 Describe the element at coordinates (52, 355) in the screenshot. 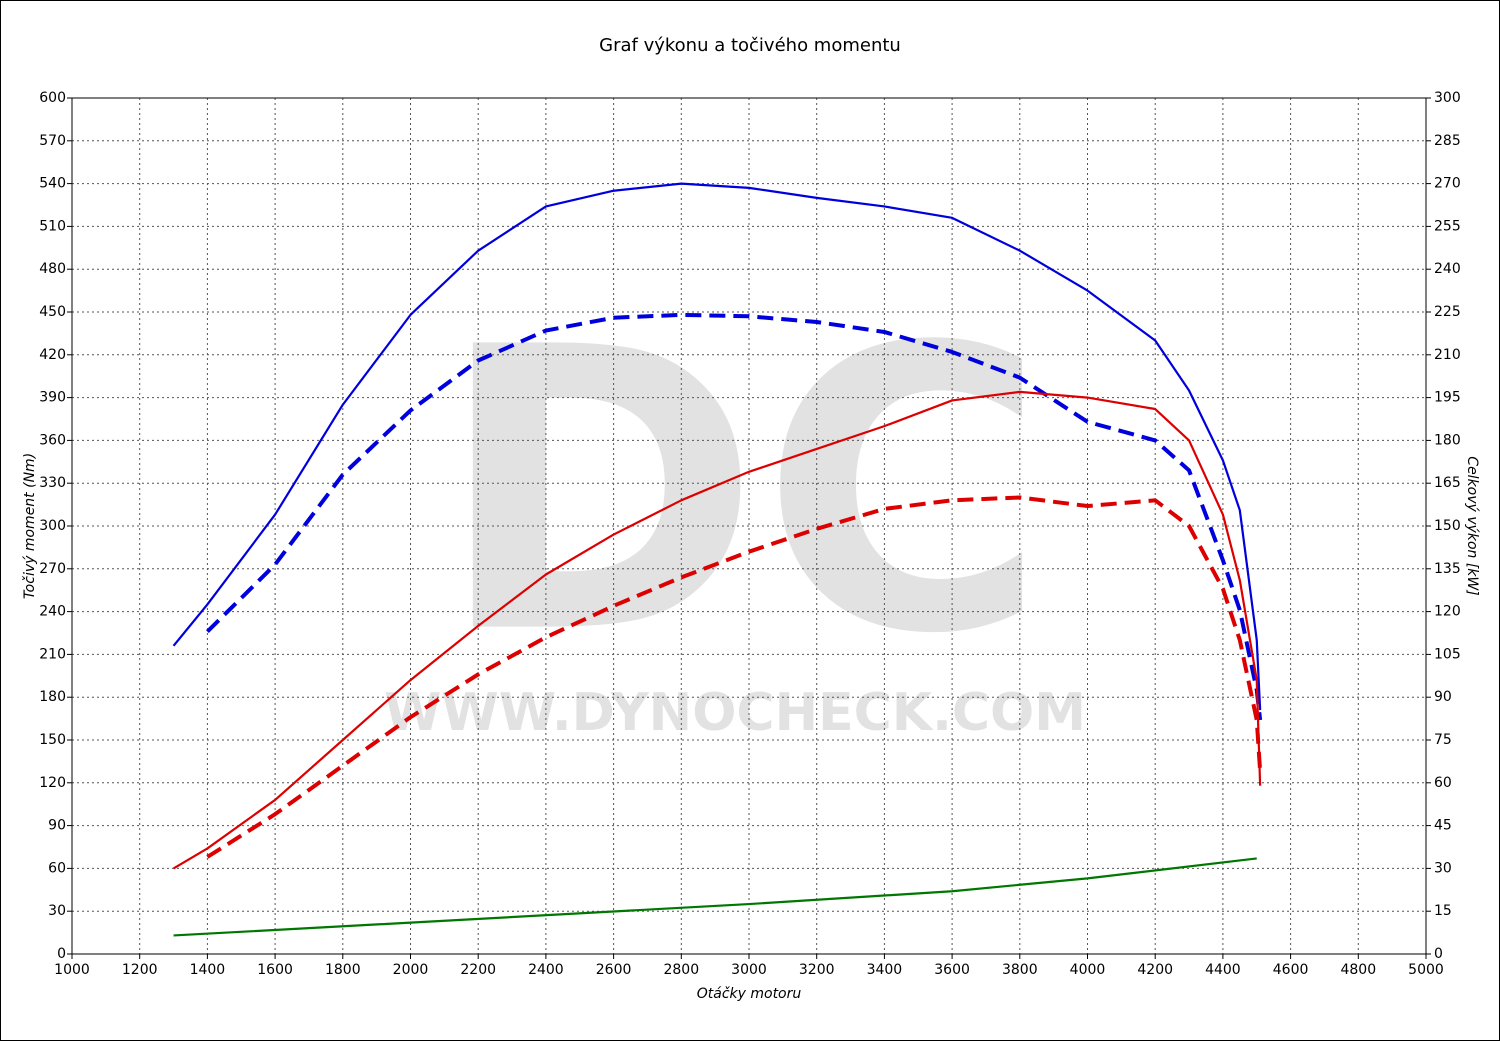

I see `y-tick-label: 420` at that location.